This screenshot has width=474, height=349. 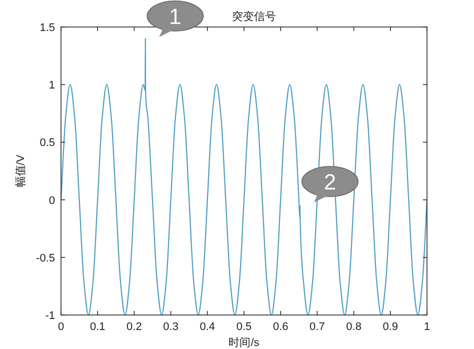 I want to click on y-tick-label: -1, so click(x=50, y=316).